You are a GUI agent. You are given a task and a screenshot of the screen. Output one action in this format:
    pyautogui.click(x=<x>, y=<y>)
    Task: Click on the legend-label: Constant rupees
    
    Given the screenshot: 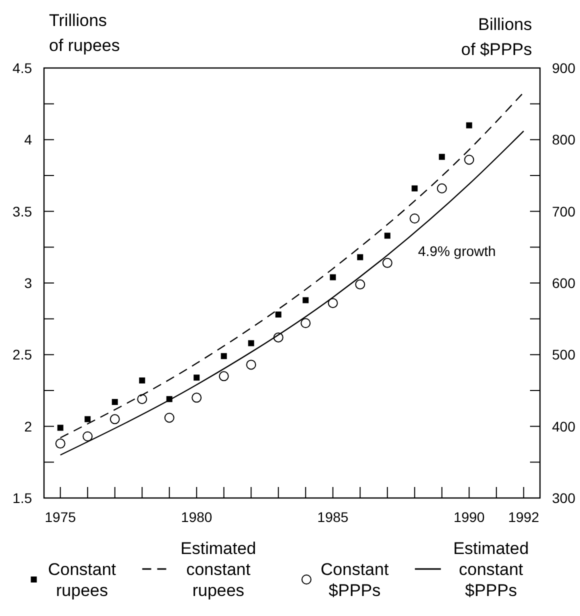 What is the action you would take?
    pyautogui.click(x=82, y=580)
    